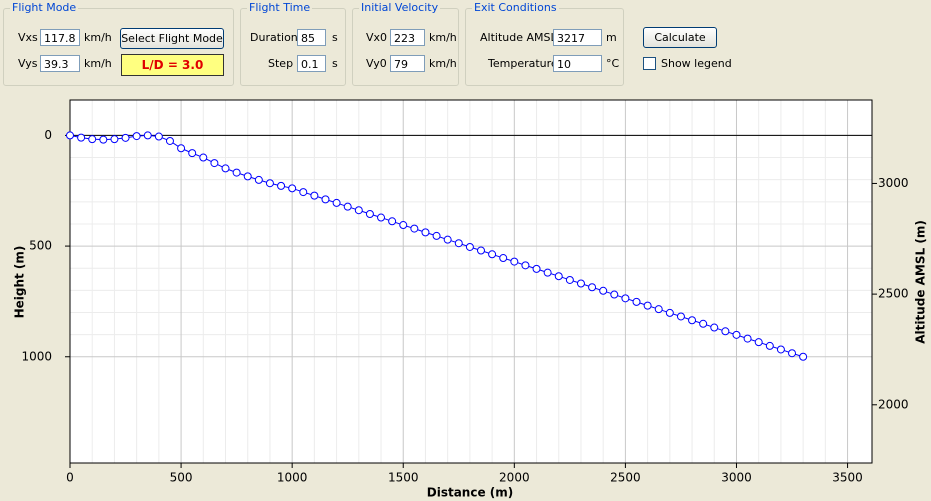  What do you see at coordinates (515, 7) in the screenshot?
I see `group-title: Exit Conditions` at bounding box center [515, 7].